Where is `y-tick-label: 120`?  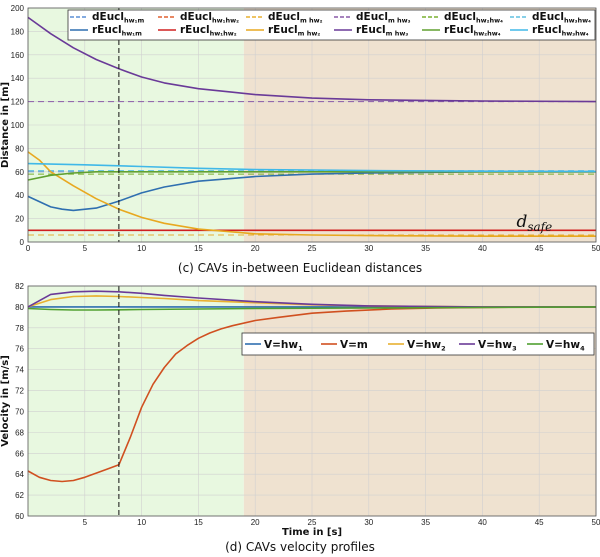 y-tick-label: 120 is located at coordinates (18, 102).